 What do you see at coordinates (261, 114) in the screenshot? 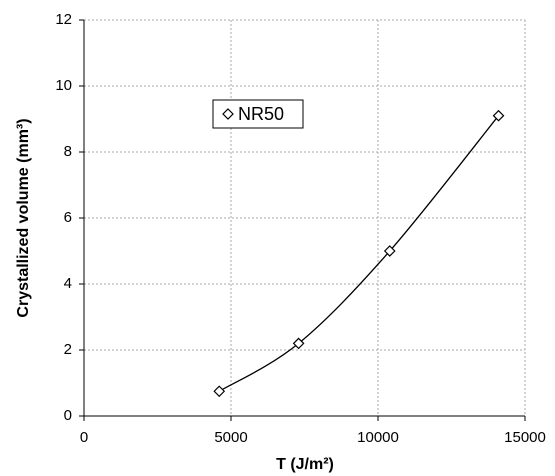
I see `legend-label: NR50` at bounding box center [261, 114].